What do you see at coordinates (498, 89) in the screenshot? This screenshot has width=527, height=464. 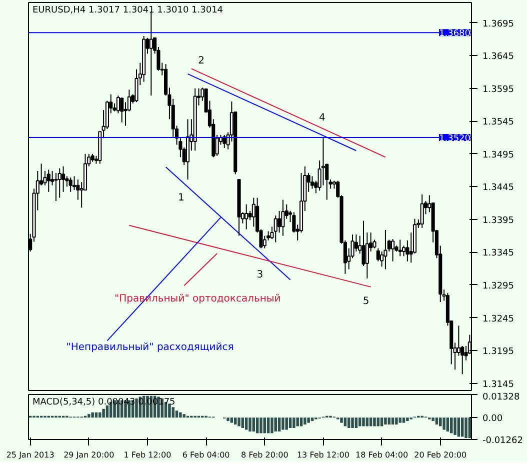 I see `y-tick-label: 1.3595` at bounding box center [498, 89].